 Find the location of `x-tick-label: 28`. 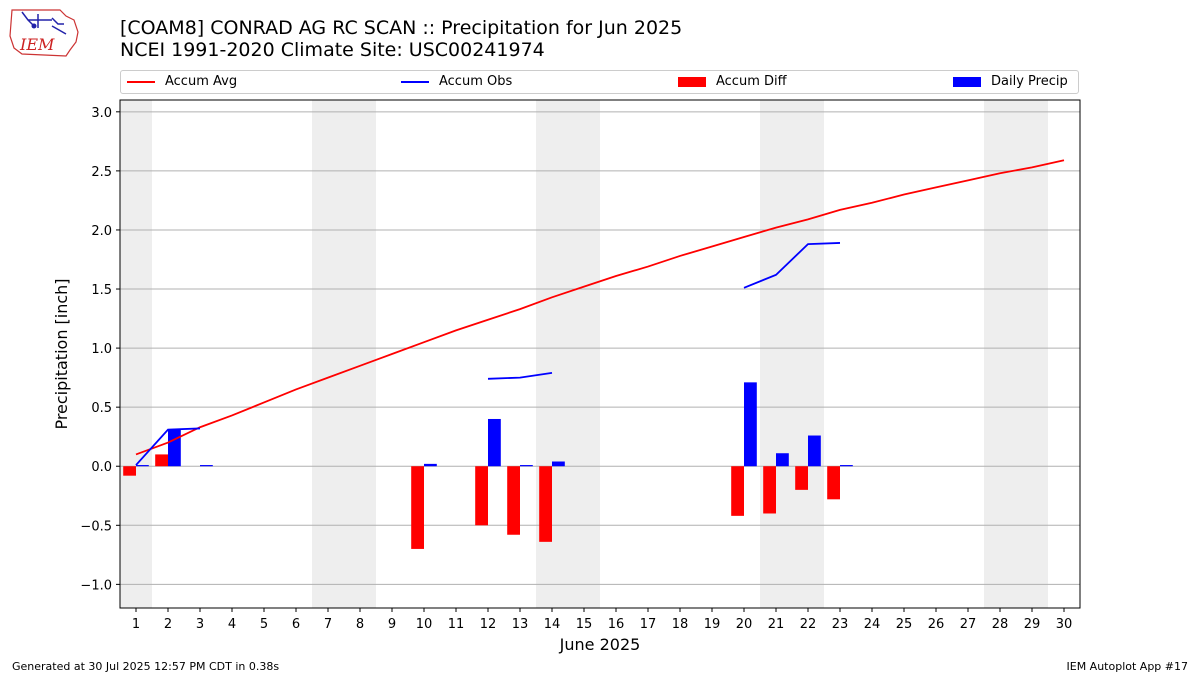

x-tick-label: 28 is located at coordinates (1000, 624).